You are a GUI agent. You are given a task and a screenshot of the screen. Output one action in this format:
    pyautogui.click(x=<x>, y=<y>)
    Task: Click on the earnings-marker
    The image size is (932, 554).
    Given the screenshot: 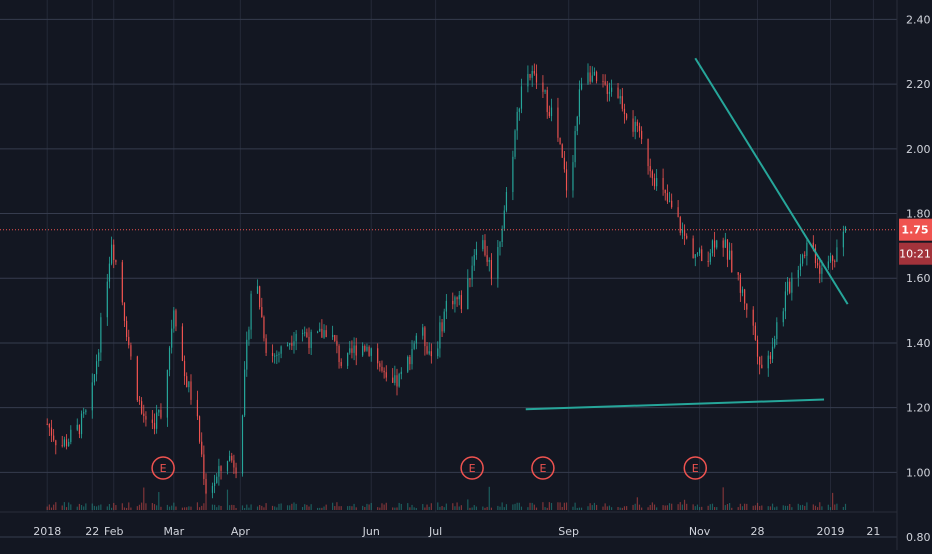 What is the action you would take?
    pyautogui.click(x=543, y=468)
    